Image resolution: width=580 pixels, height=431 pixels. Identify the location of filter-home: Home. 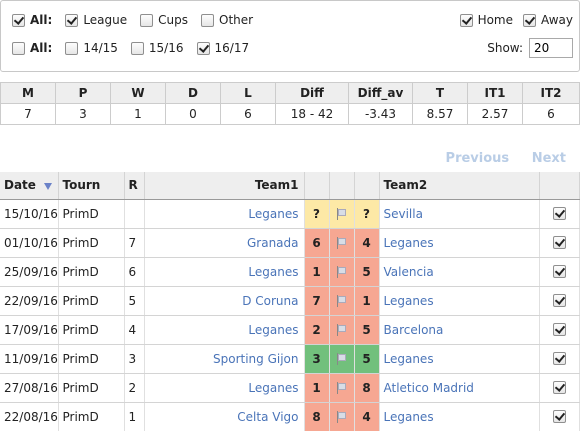
(486, 20).